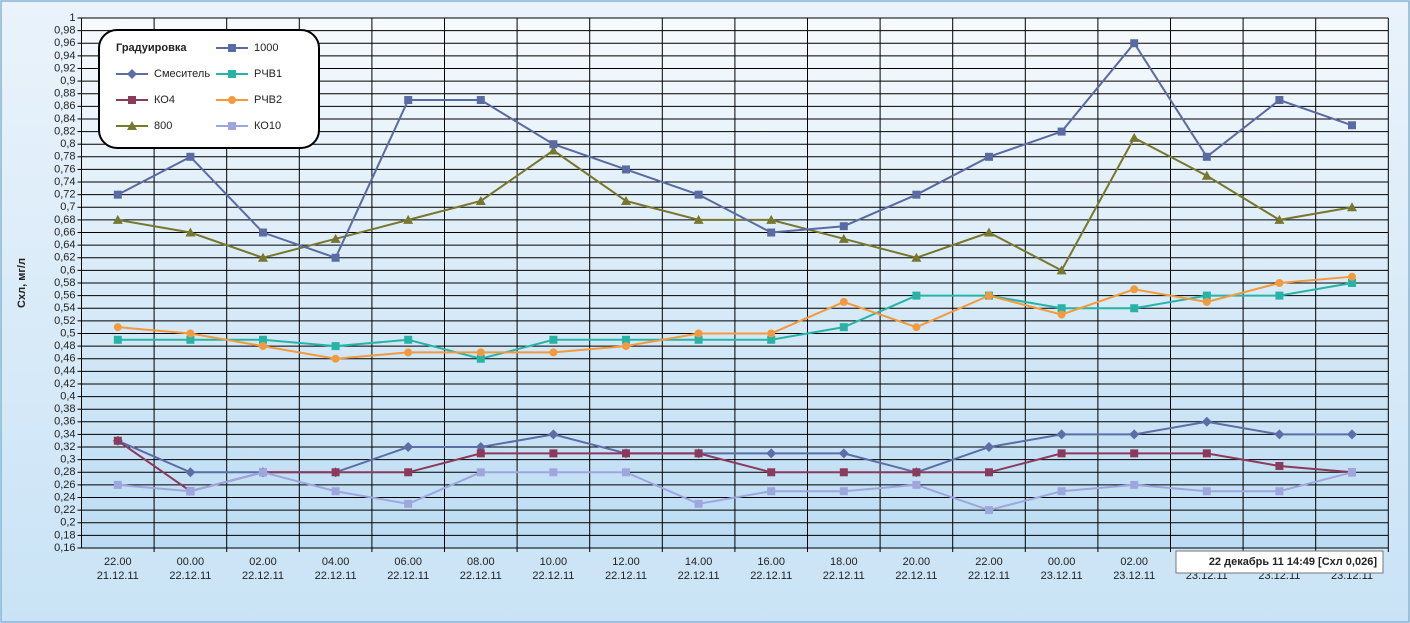 The width and height of the screenshot is (1410, 623). What do you see at coordinates (64, 195) in the screenshot?
I see `y-tick-label: 0,72` at bounding box center [64, 195].